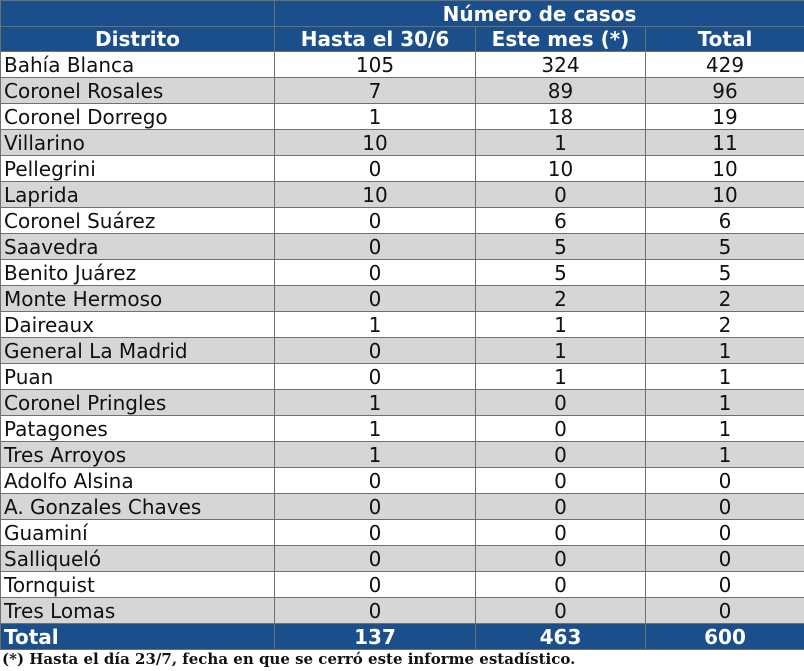  Describe the element at coordinates (137, 324) in the screenshot. I see `cell-distrito: Daireaux` at that location.